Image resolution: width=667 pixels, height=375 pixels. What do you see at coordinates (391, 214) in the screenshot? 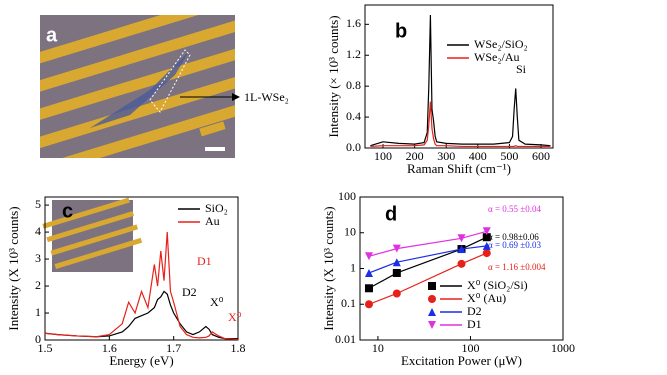
I see `panel-label: d` at bounding box center [391, 214].